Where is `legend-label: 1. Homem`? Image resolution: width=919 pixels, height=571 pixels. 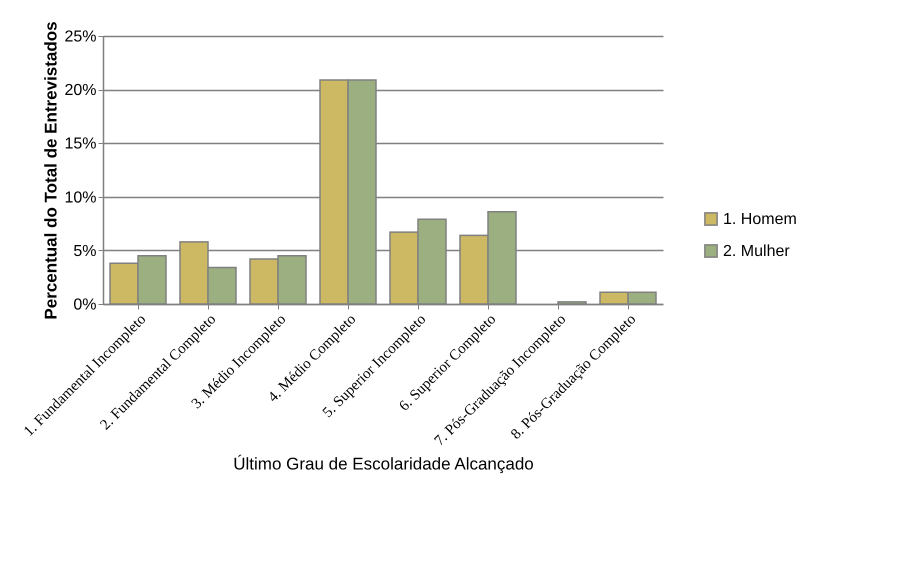 legend-label: 1. Homem is located at coordinates (760, 219).